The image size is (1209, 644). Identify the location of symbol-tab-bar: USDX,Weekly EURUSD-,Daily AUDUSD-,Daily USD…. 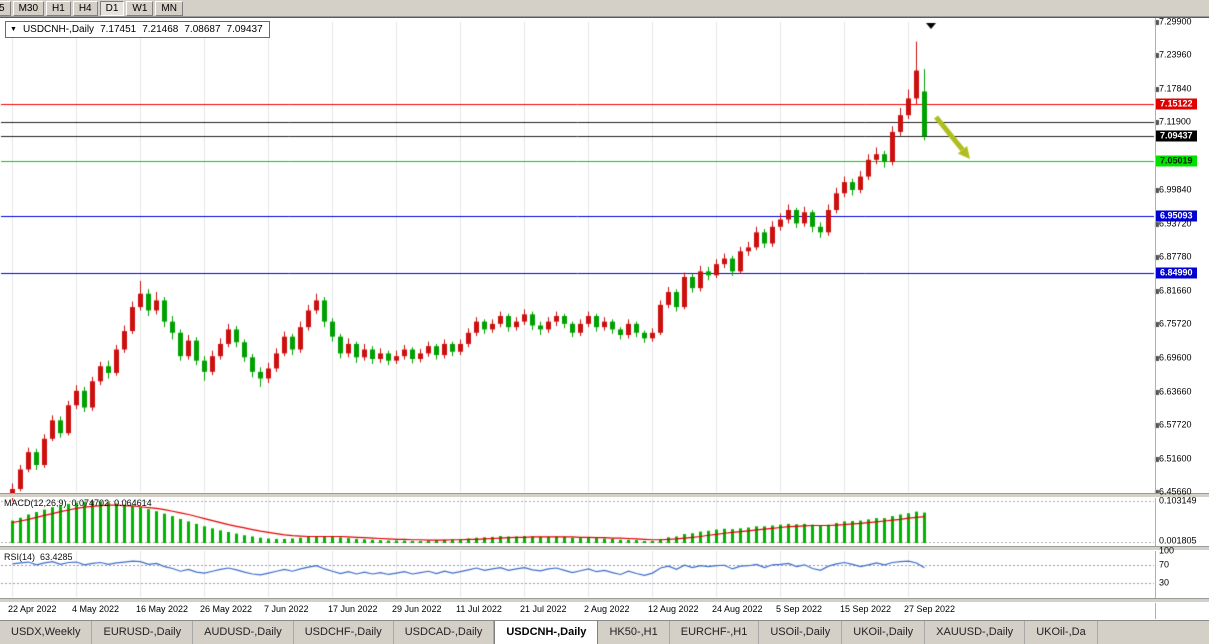
(604, 632).